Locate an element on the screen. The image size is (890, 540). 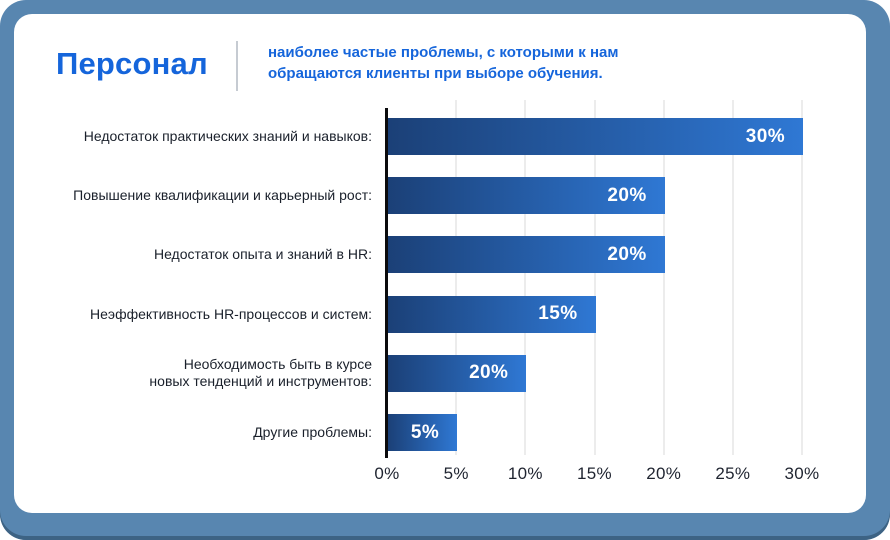
bar-value-label: 5% is located at coordinates (425, 432).